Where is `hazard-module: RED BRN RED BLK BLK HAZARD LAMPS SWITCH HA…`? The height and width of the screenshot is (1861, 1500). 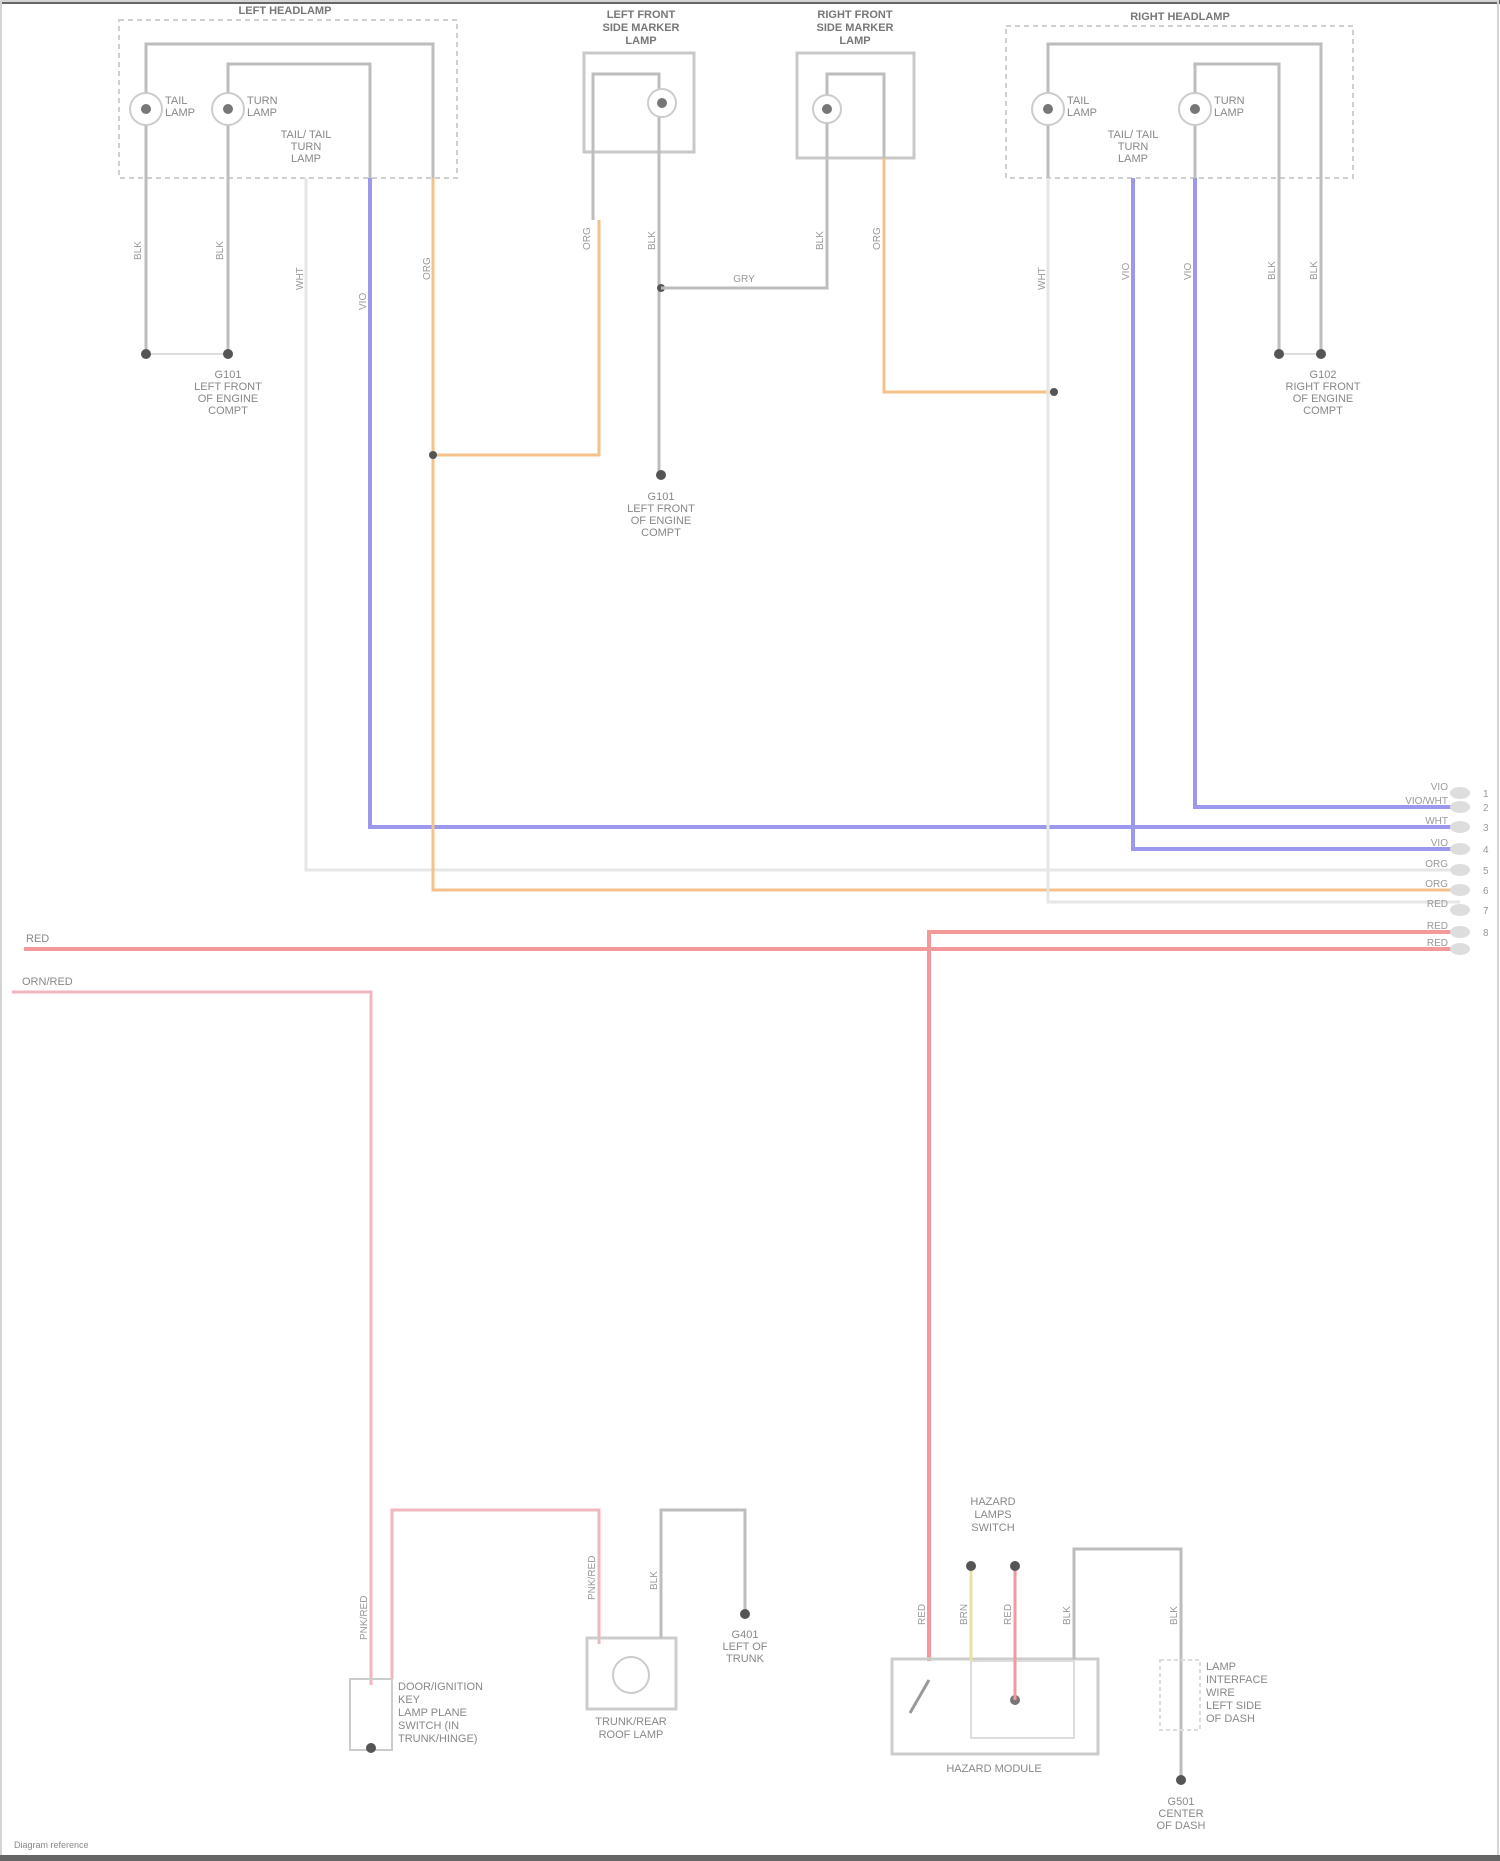 hazard-module: RED BRN RED BLK BLK HAZARD LAMPS SWITCH HA… is located at coordinates (1079, 1664).